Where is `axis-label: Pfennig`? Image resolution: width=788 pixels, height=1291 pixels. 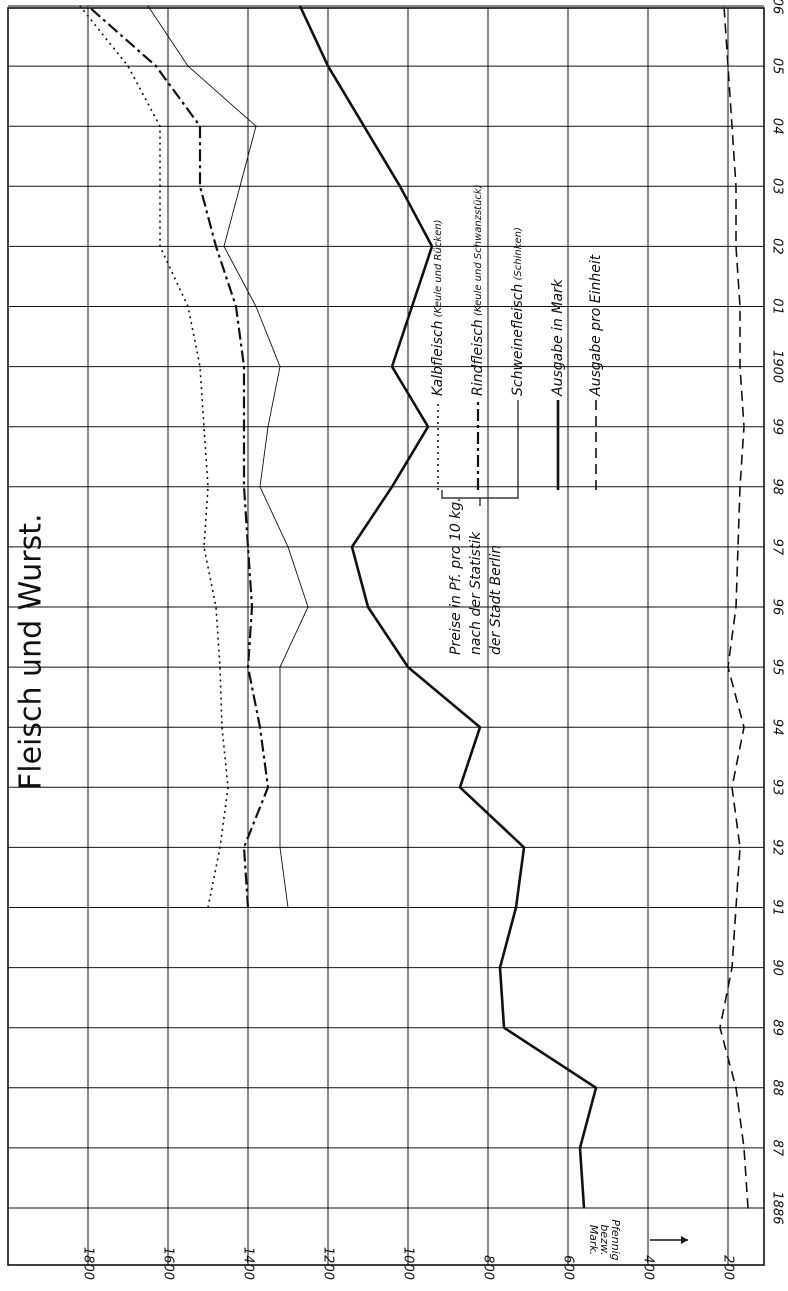 axis-label: Pfennig is located at coordinates (615, 1239).